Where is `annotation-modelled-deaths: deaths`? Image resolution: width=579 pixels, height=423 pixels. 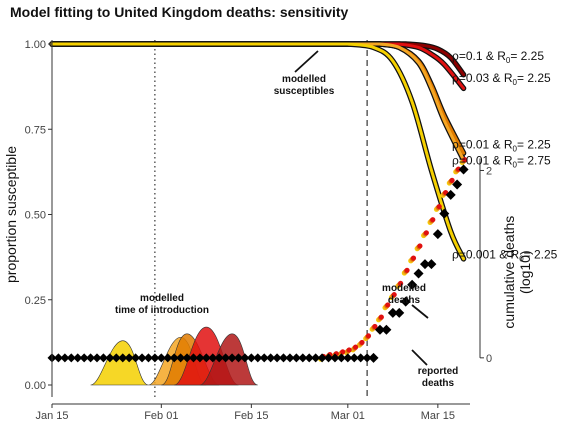
annotation-modelled-deaths: deaths is located at coordinates (404, 300).